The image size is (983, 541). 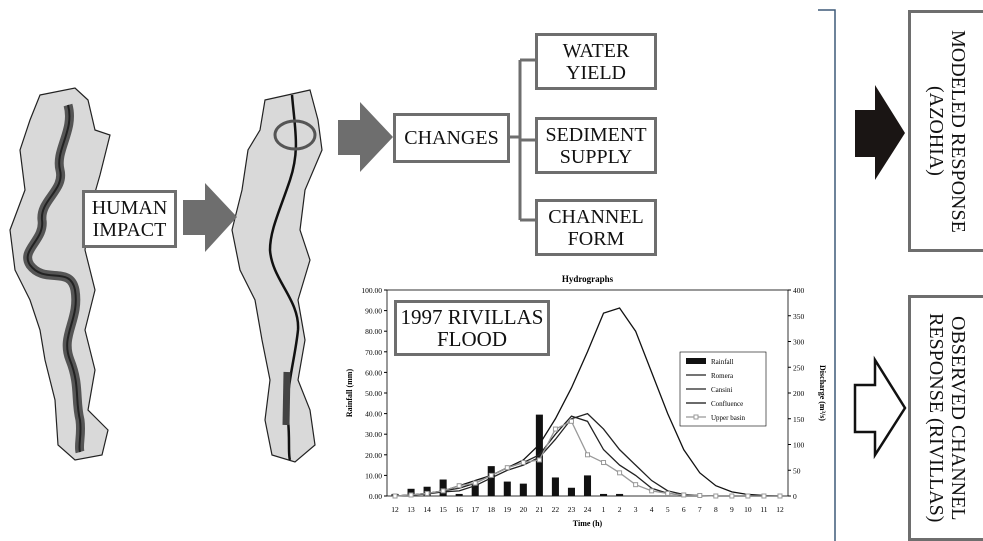 What do you see at coordinates (722, 376) in the screenshot?
I see `legend-label: Romera` at bounding box center [722, 376].